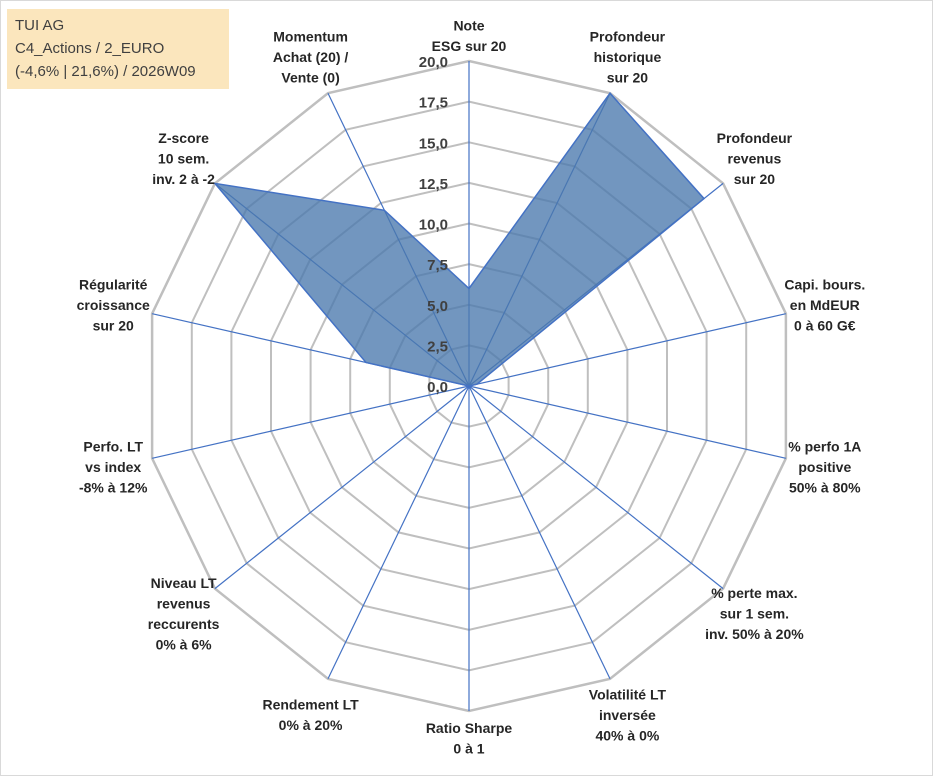 This screenshot has height=776, width=933. I want to click on axis-label: Ratio Sharpe 0 à 1, so click(469, 738).